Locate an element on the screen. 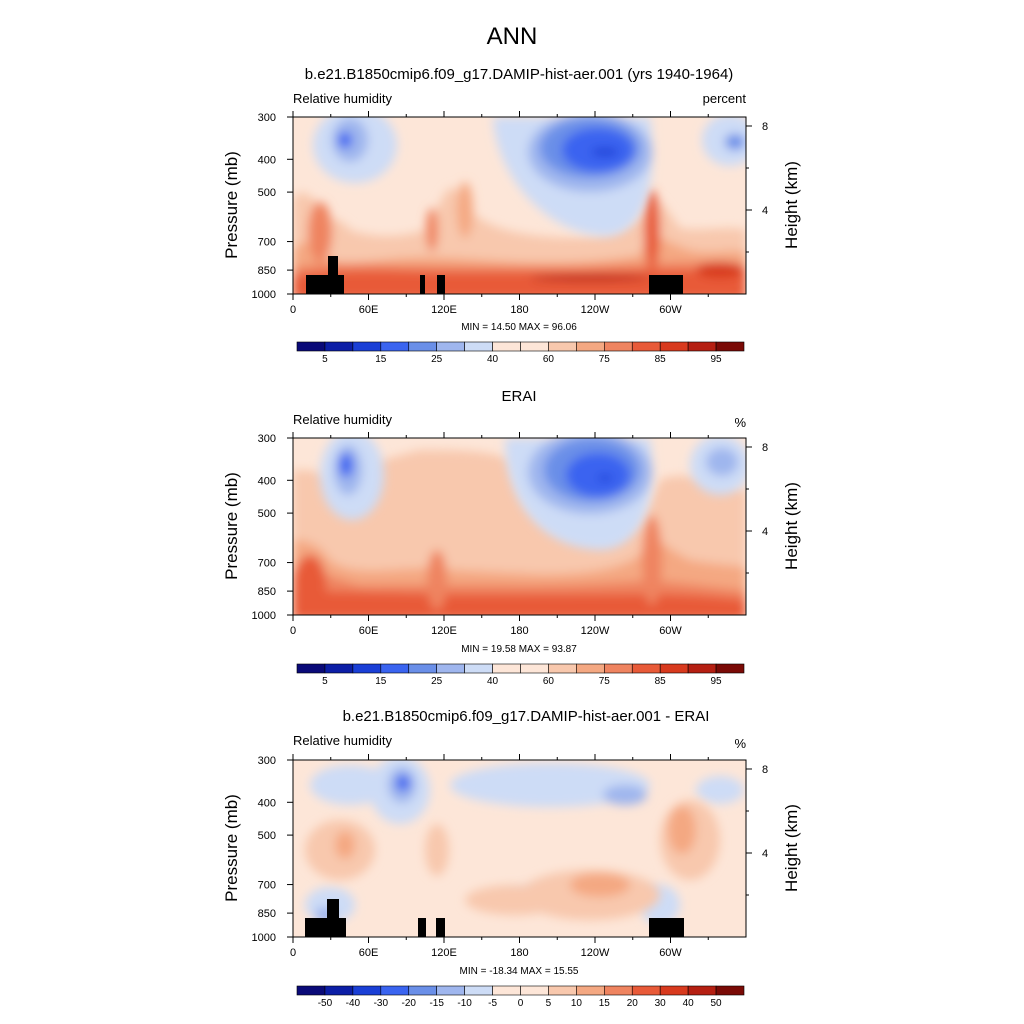  colorbar-label: 95 is located at coordinates (717, 359).